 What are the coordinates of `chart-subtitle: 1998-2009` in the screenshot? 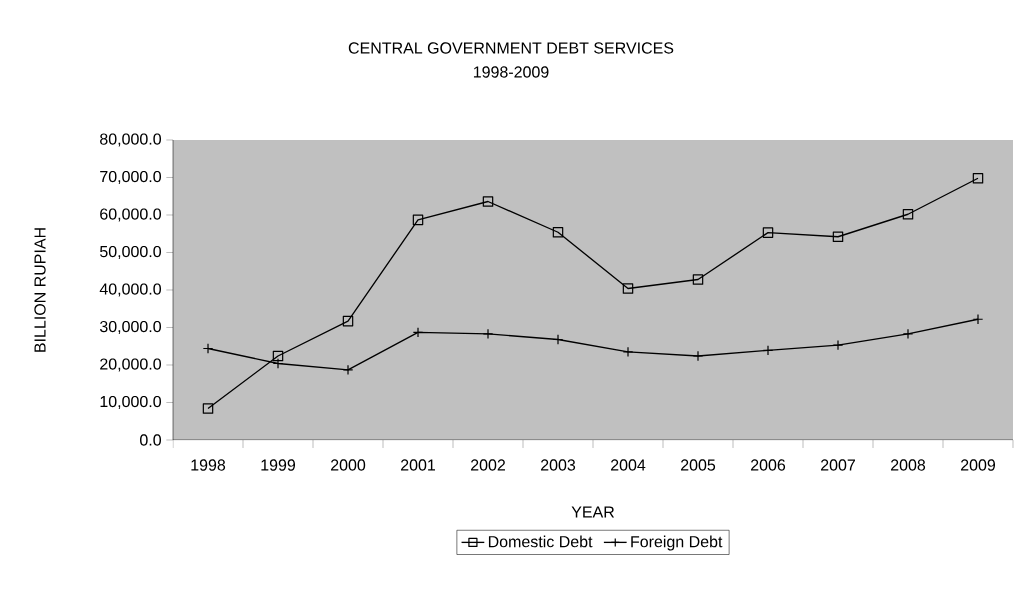 It's located at (511, 72).